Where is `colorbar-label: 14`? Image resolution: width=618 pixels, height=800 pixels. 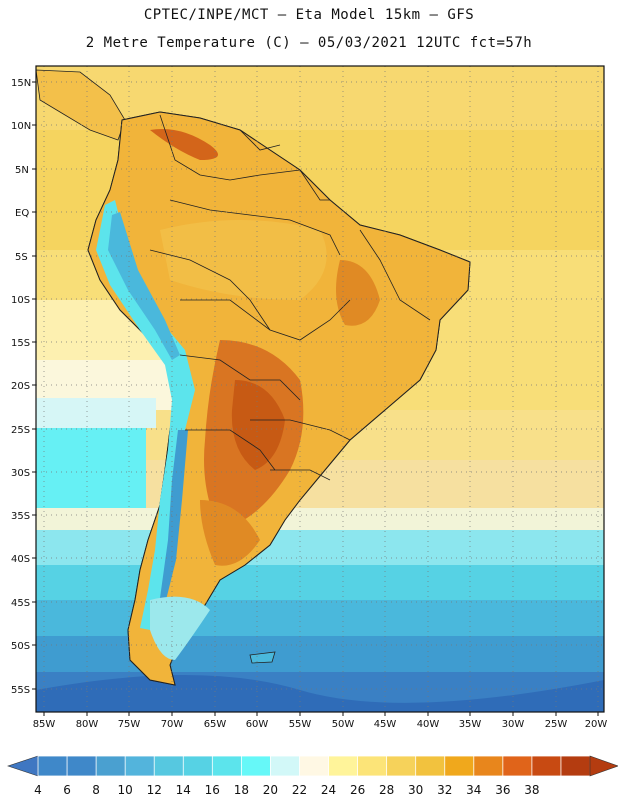
colorbar-label: 14 is located at coordinates (183, 790).